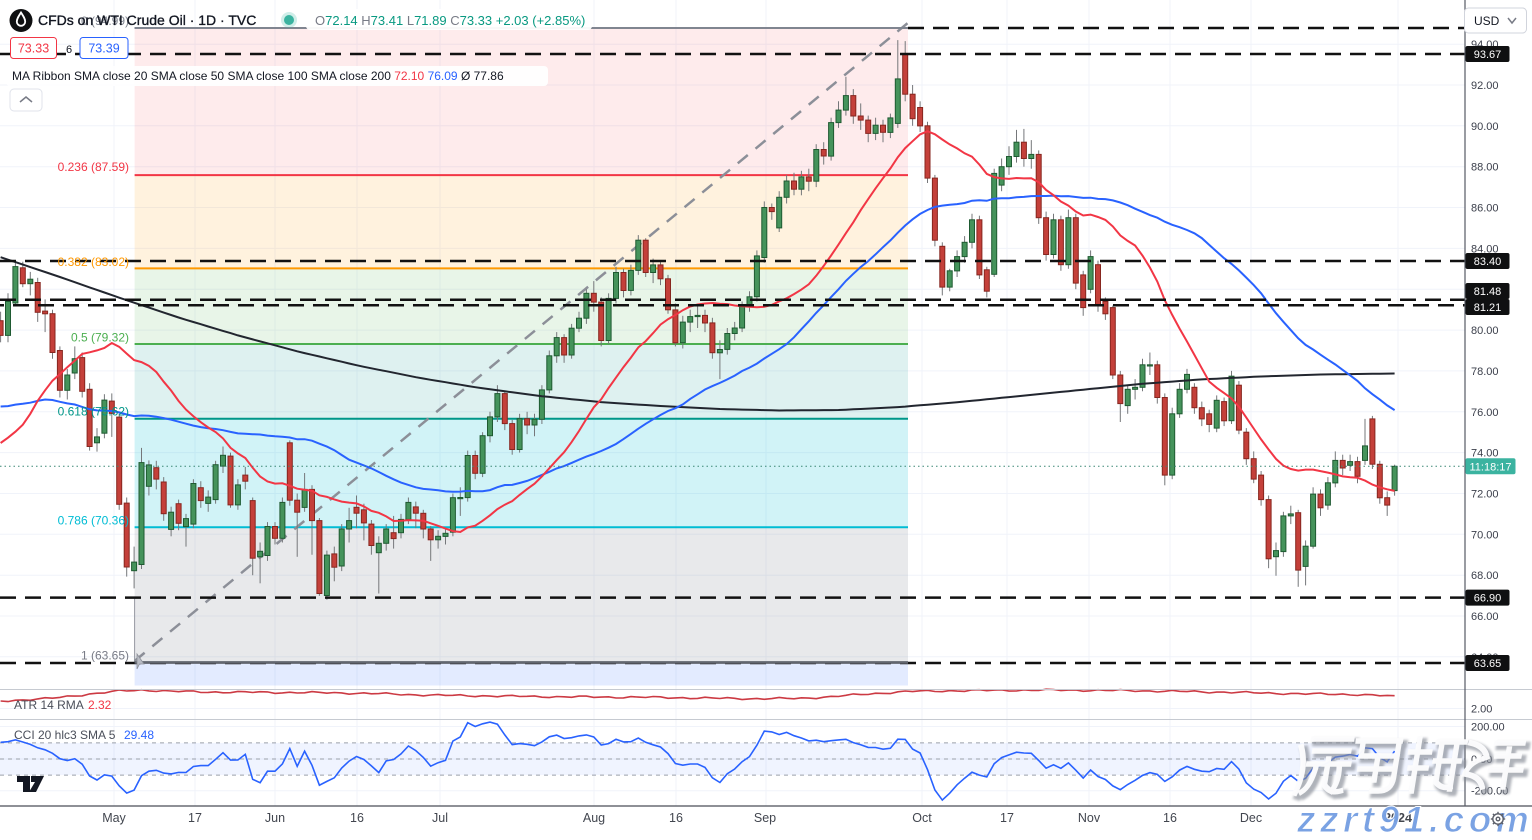  What do you see at coordinates (1487, 21) in the screenshot?
I see `svg-text: USD` at bounding box center [1487, 21].